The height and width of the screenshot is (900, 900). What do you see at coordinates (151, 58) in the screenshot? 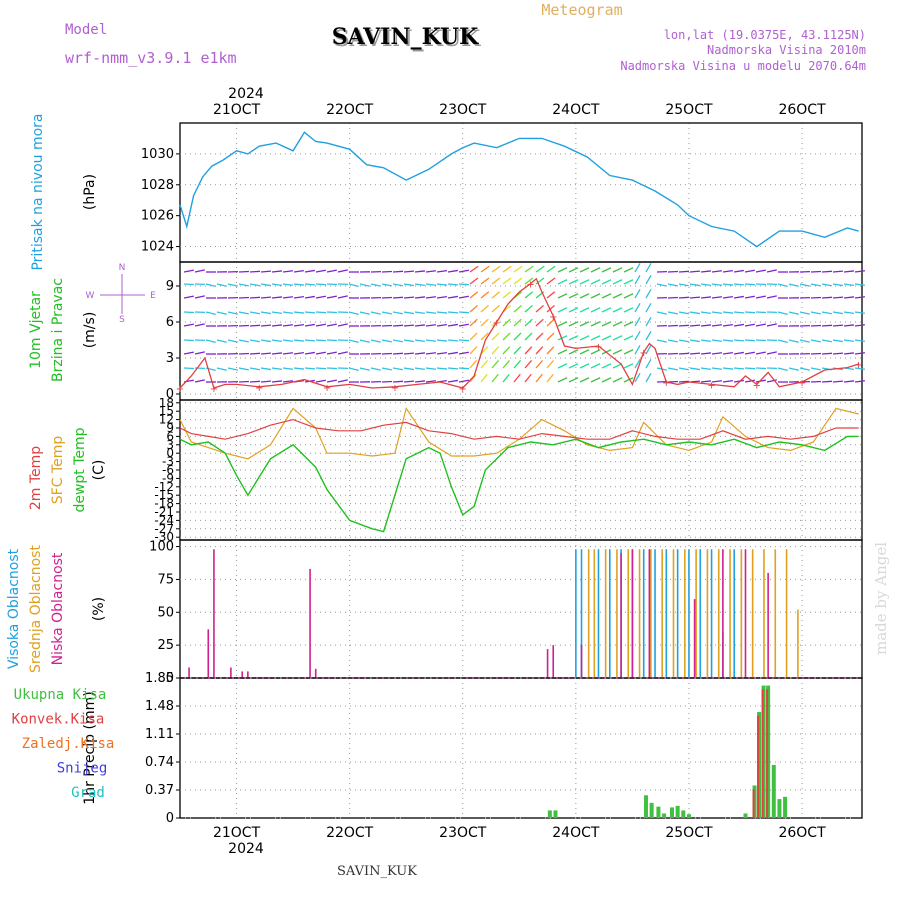
I see `model-name: wrf-nmm_v3.9.1 e1km` at bounding box center [151, 58].